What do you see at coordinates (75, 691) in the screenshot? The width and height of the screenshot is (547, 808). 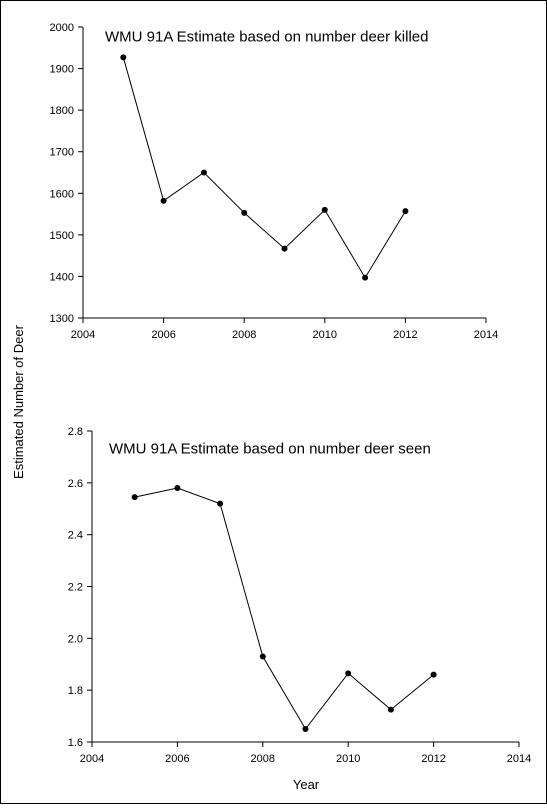 I see `y-tick-label: 1.8` at bounding box center [75, 691].